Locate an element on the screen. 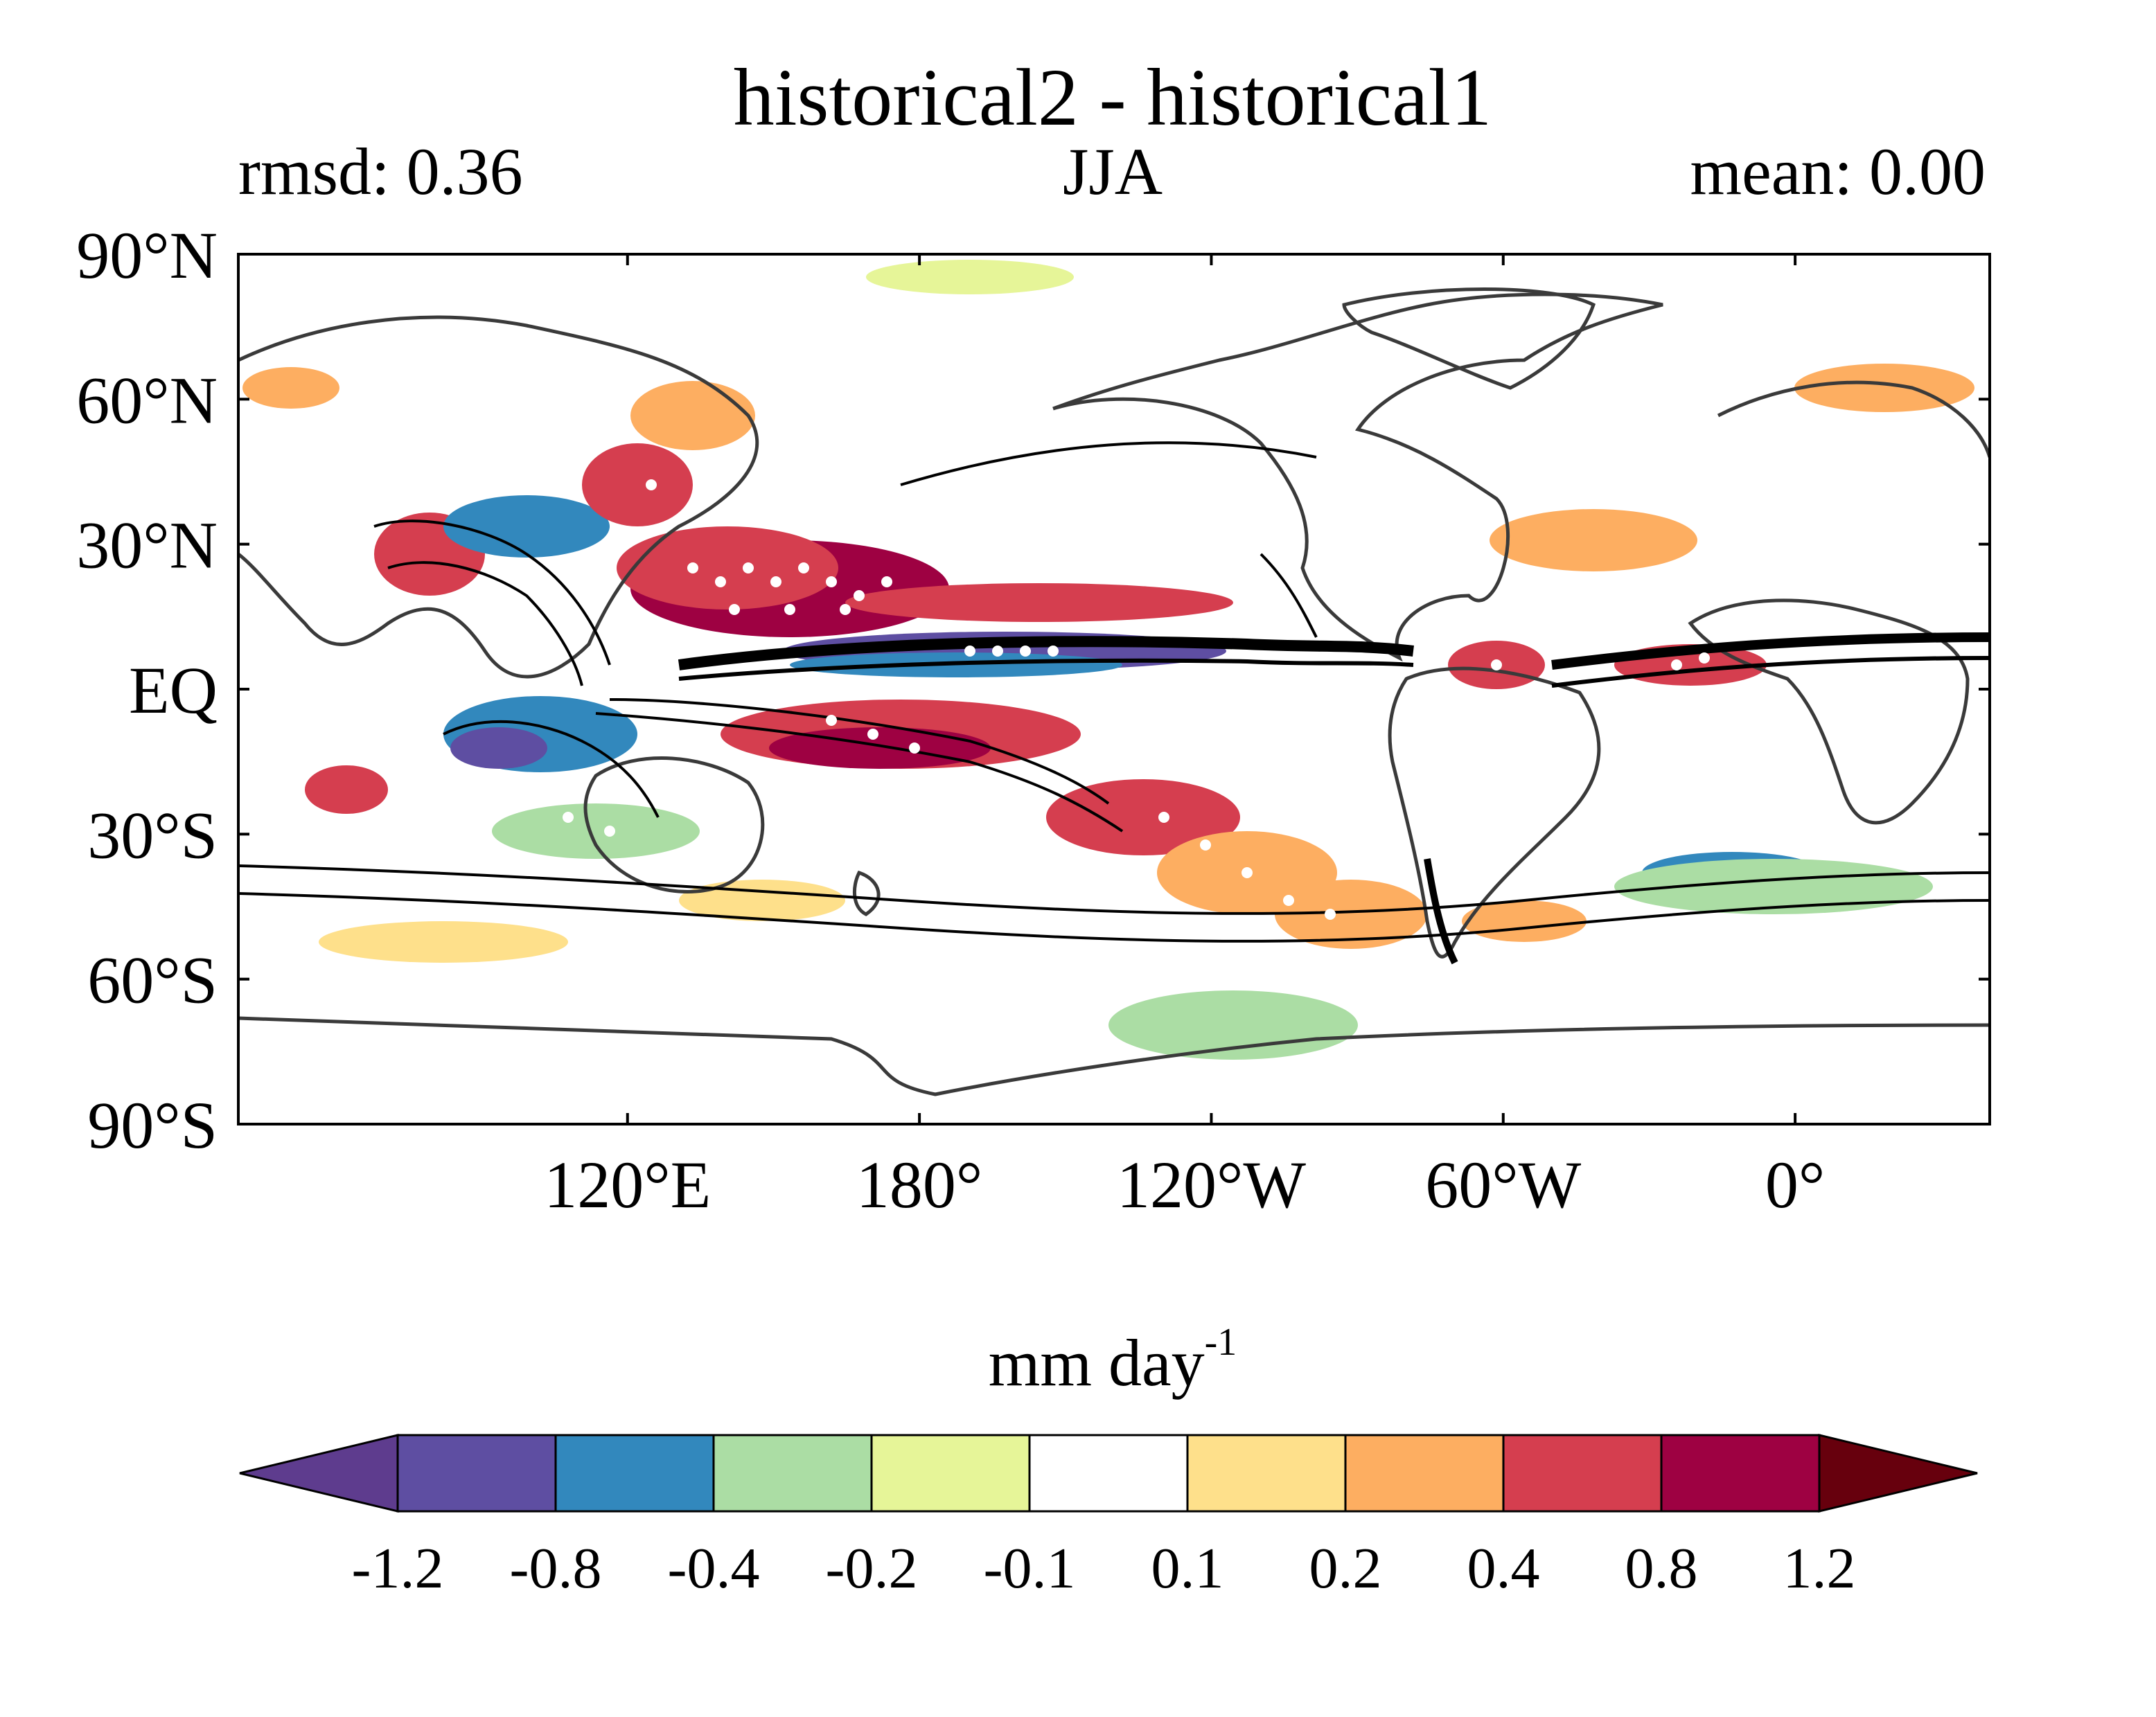 This screenshot has width=2156, height=1717. colorbar-extend-high is located at coordinates (1898, 1473).